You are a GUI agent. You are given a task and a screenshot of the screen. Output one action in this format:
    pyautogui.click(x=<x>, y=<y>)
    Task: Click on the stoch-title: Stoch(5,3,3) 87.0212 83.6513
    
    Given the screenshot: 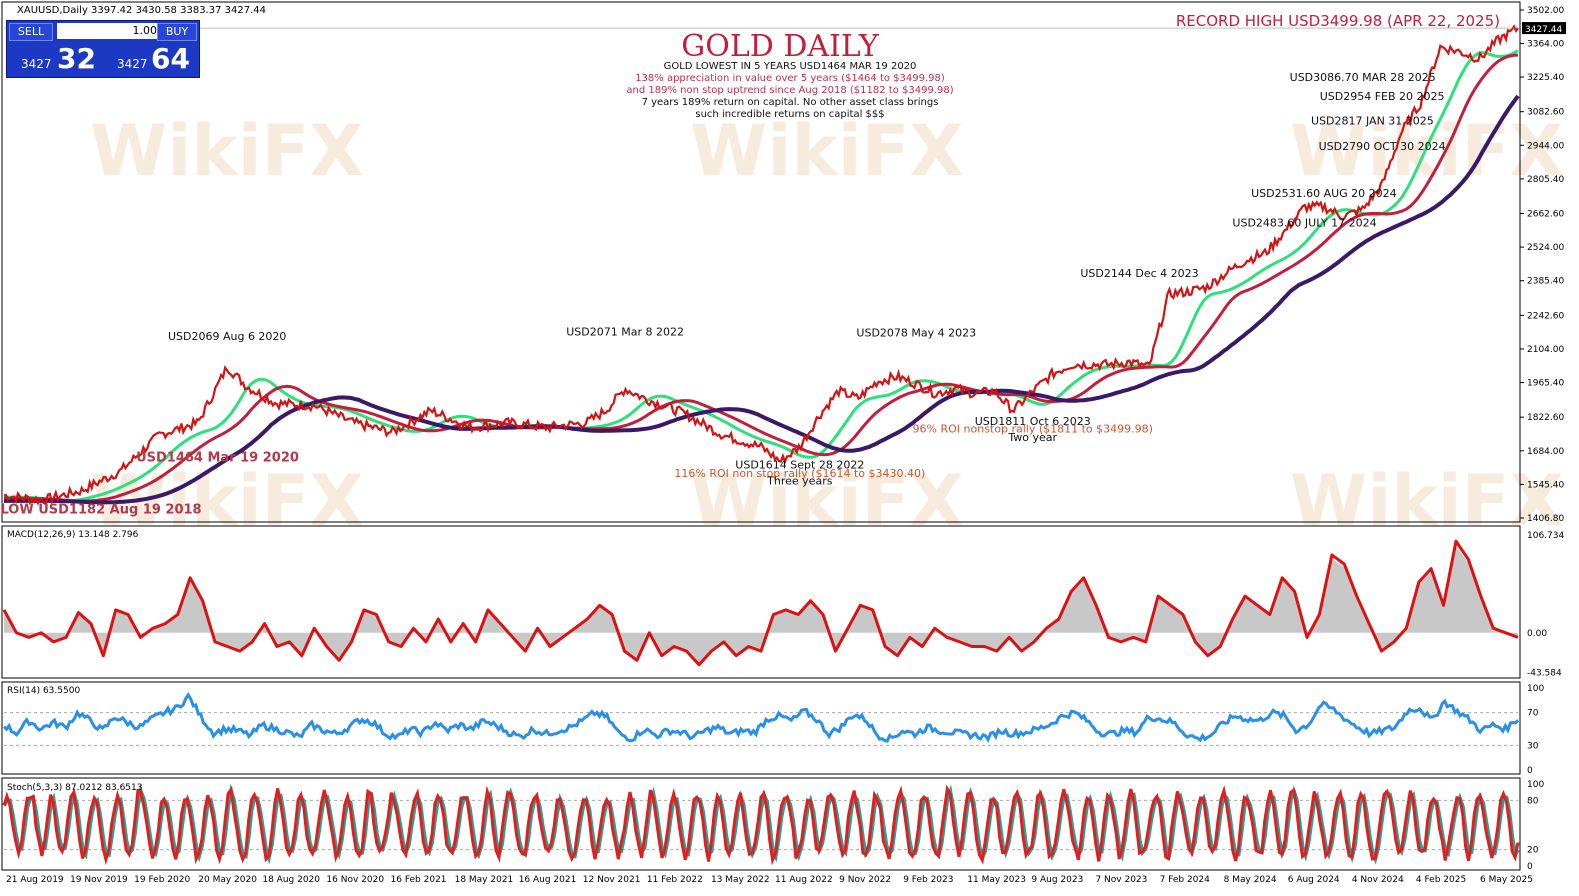 What is the action you would take?
    pyautogui.click(x=74, y=788)
    